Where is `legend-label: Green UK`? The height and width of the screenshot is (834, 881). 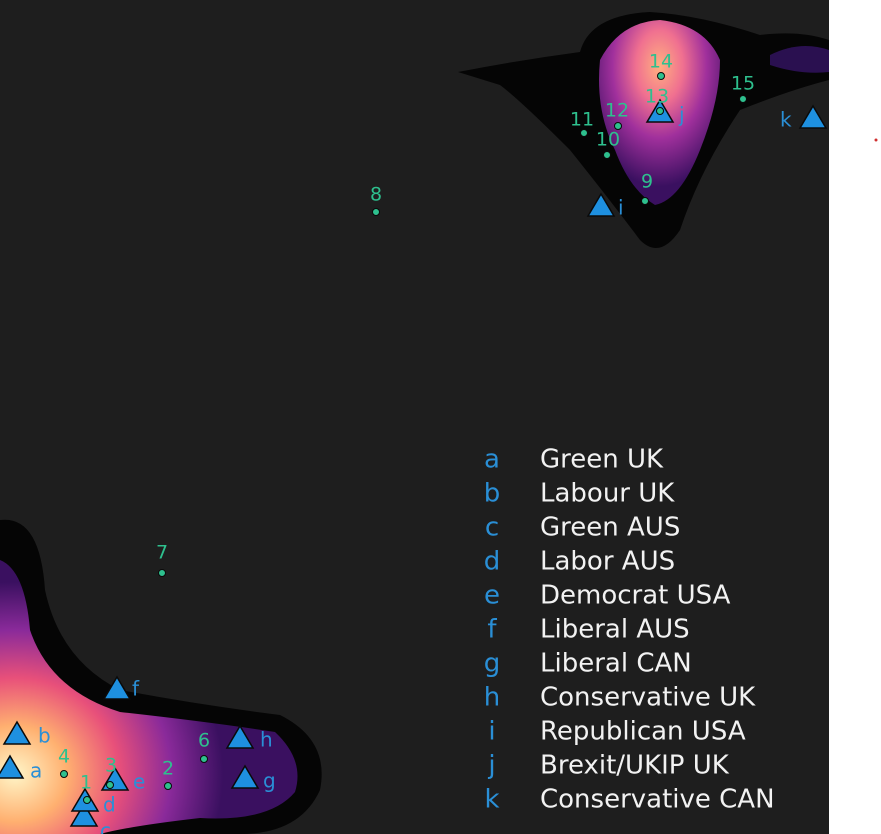 legend-label: Green UK is located at coordinates (602, 460).